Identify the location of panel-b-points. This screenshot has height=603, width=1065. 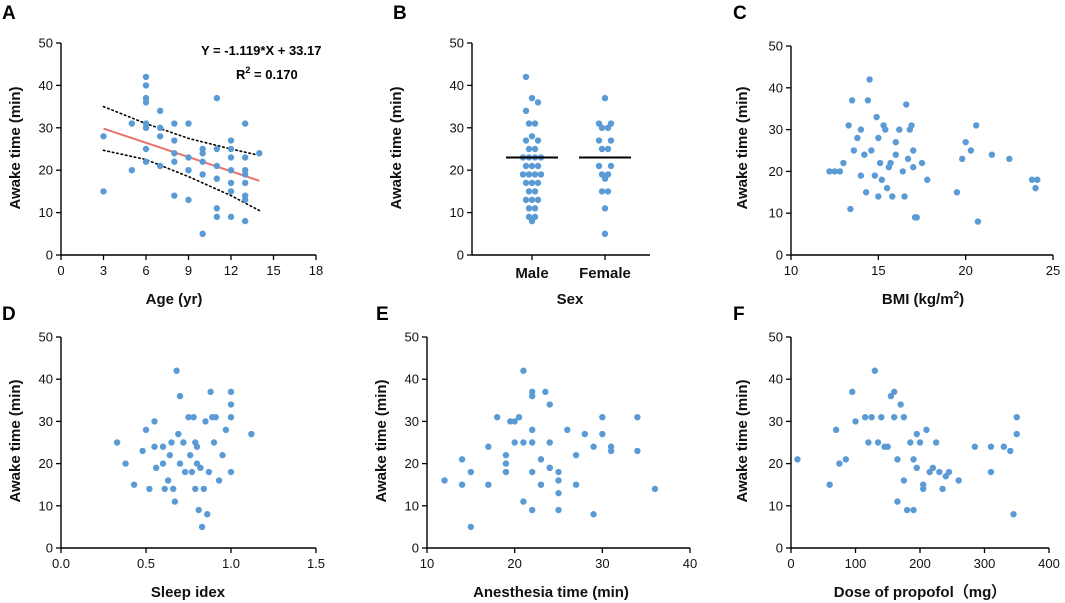
(567, 155).